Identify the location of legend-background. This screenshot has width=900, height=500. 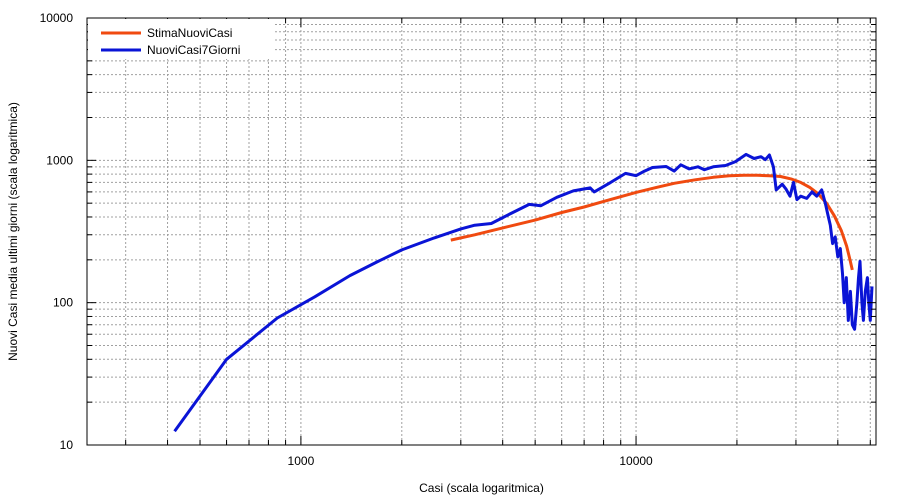
(180, 39).